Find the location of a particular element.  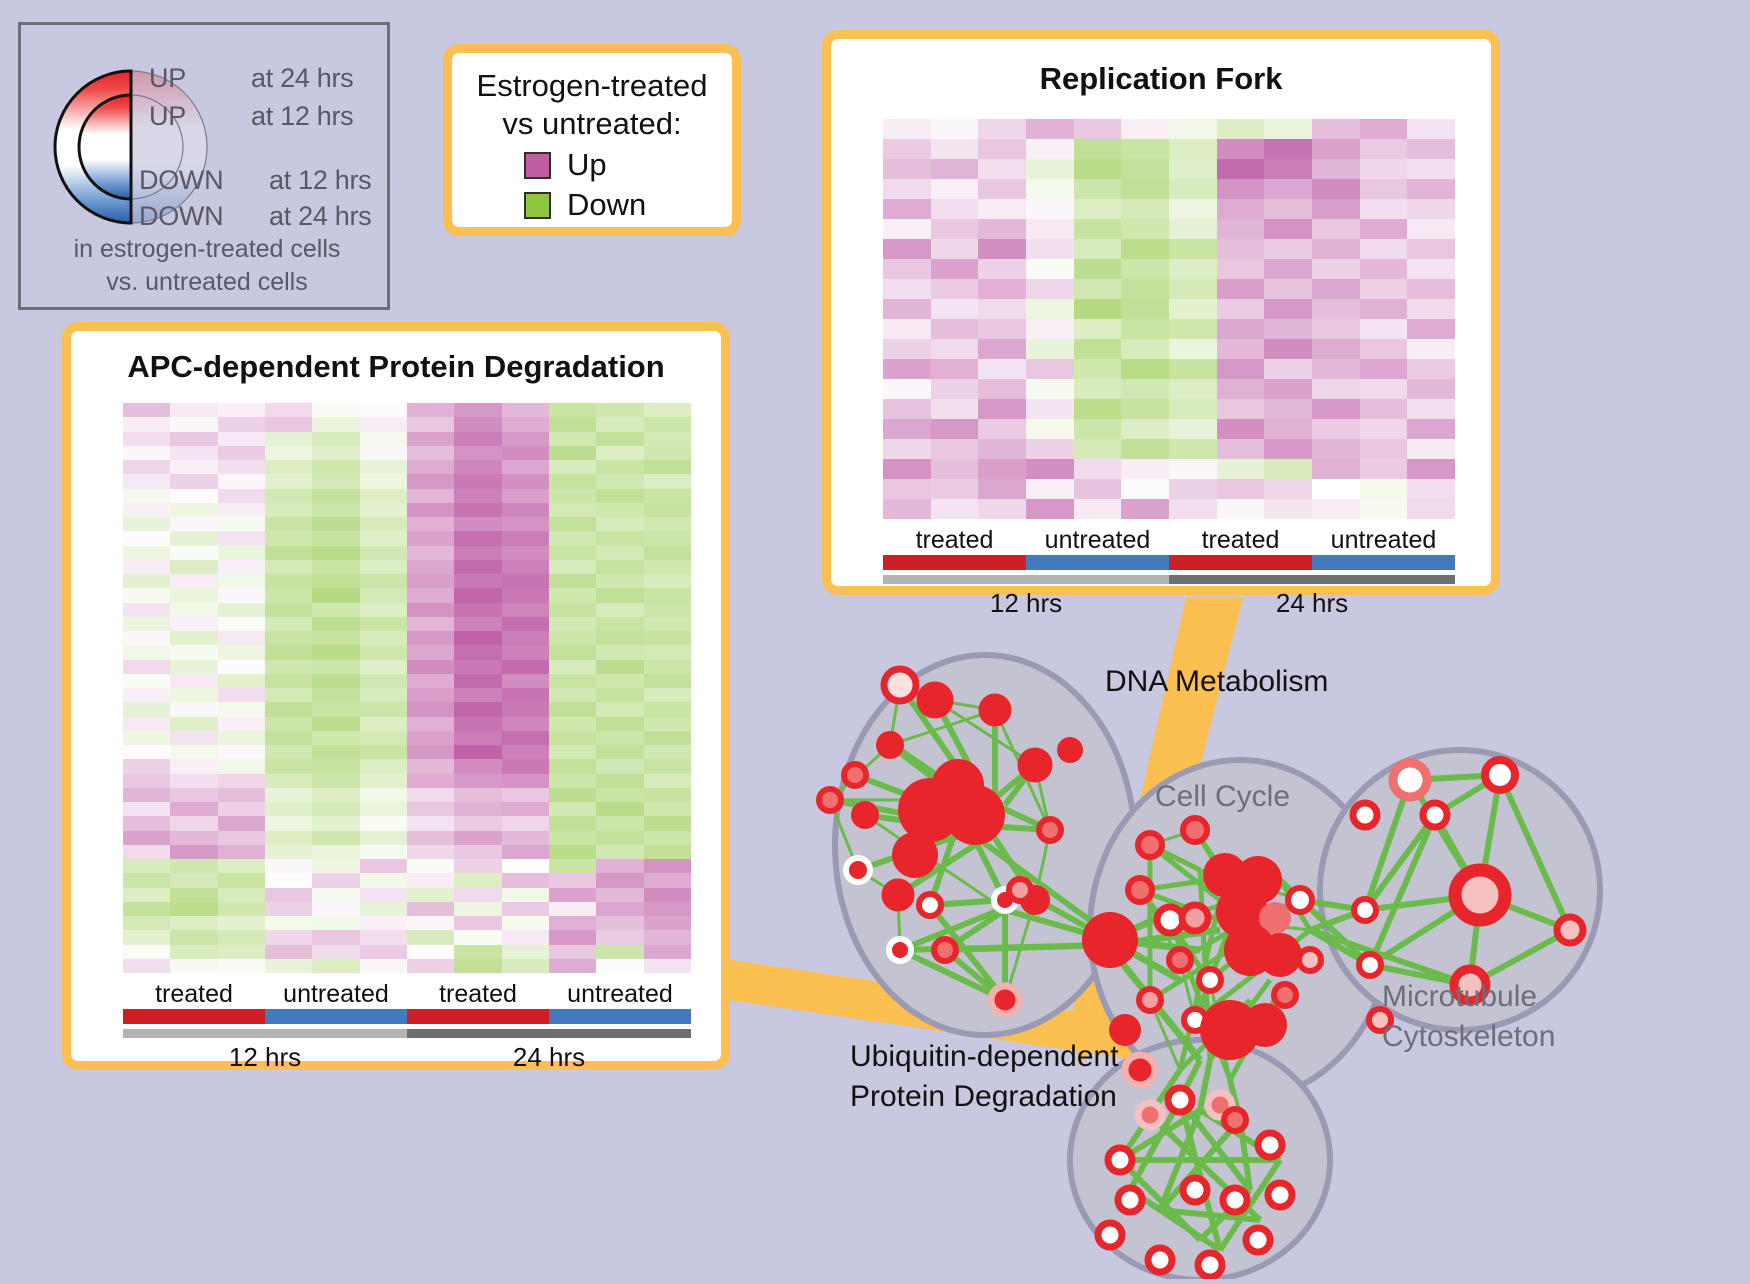

ring-key-label-2: DOWN is located at coordinates (181, 180).